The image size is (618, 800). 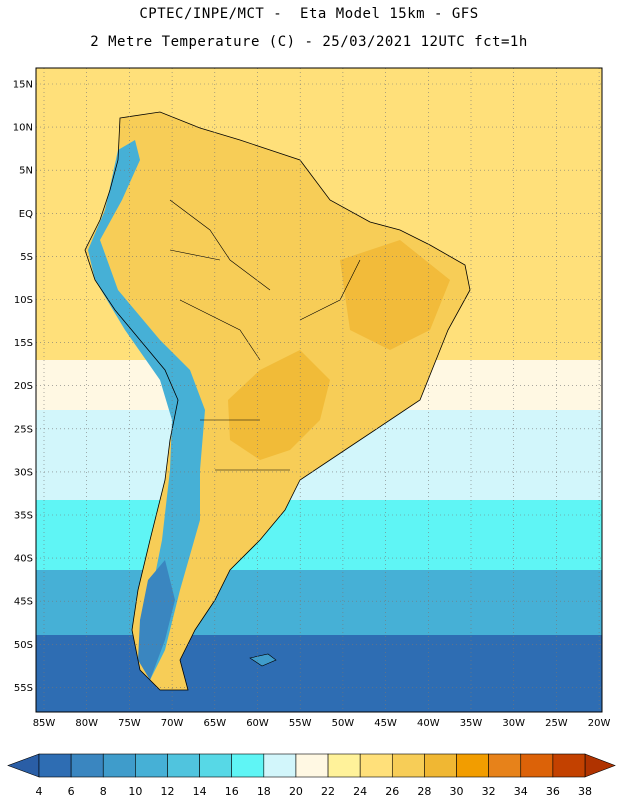 I want to click on lat-label: 5S, so click(x=26, y=257).